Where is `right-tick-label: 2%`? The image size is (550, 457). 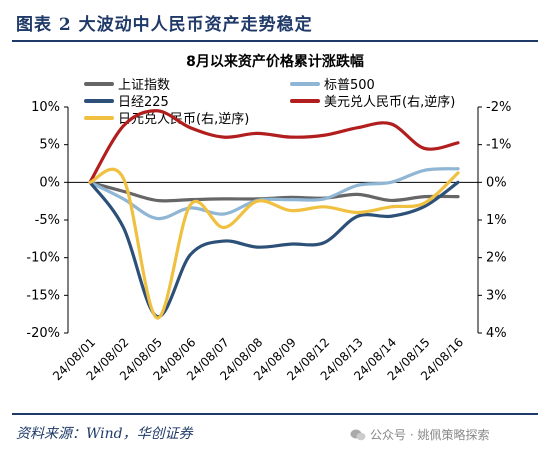
right-tick-label: 2% is located at coordinates (496, 258).